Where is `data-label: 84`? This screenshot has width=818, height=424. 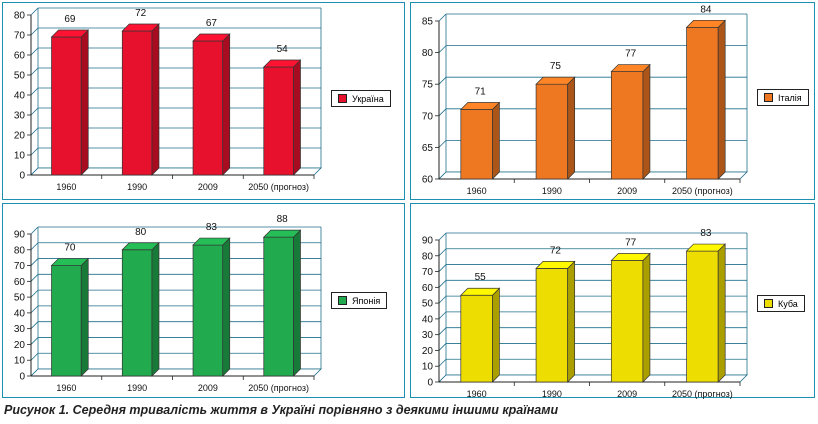
data-label: 84 is located at coordinates (706, 9).